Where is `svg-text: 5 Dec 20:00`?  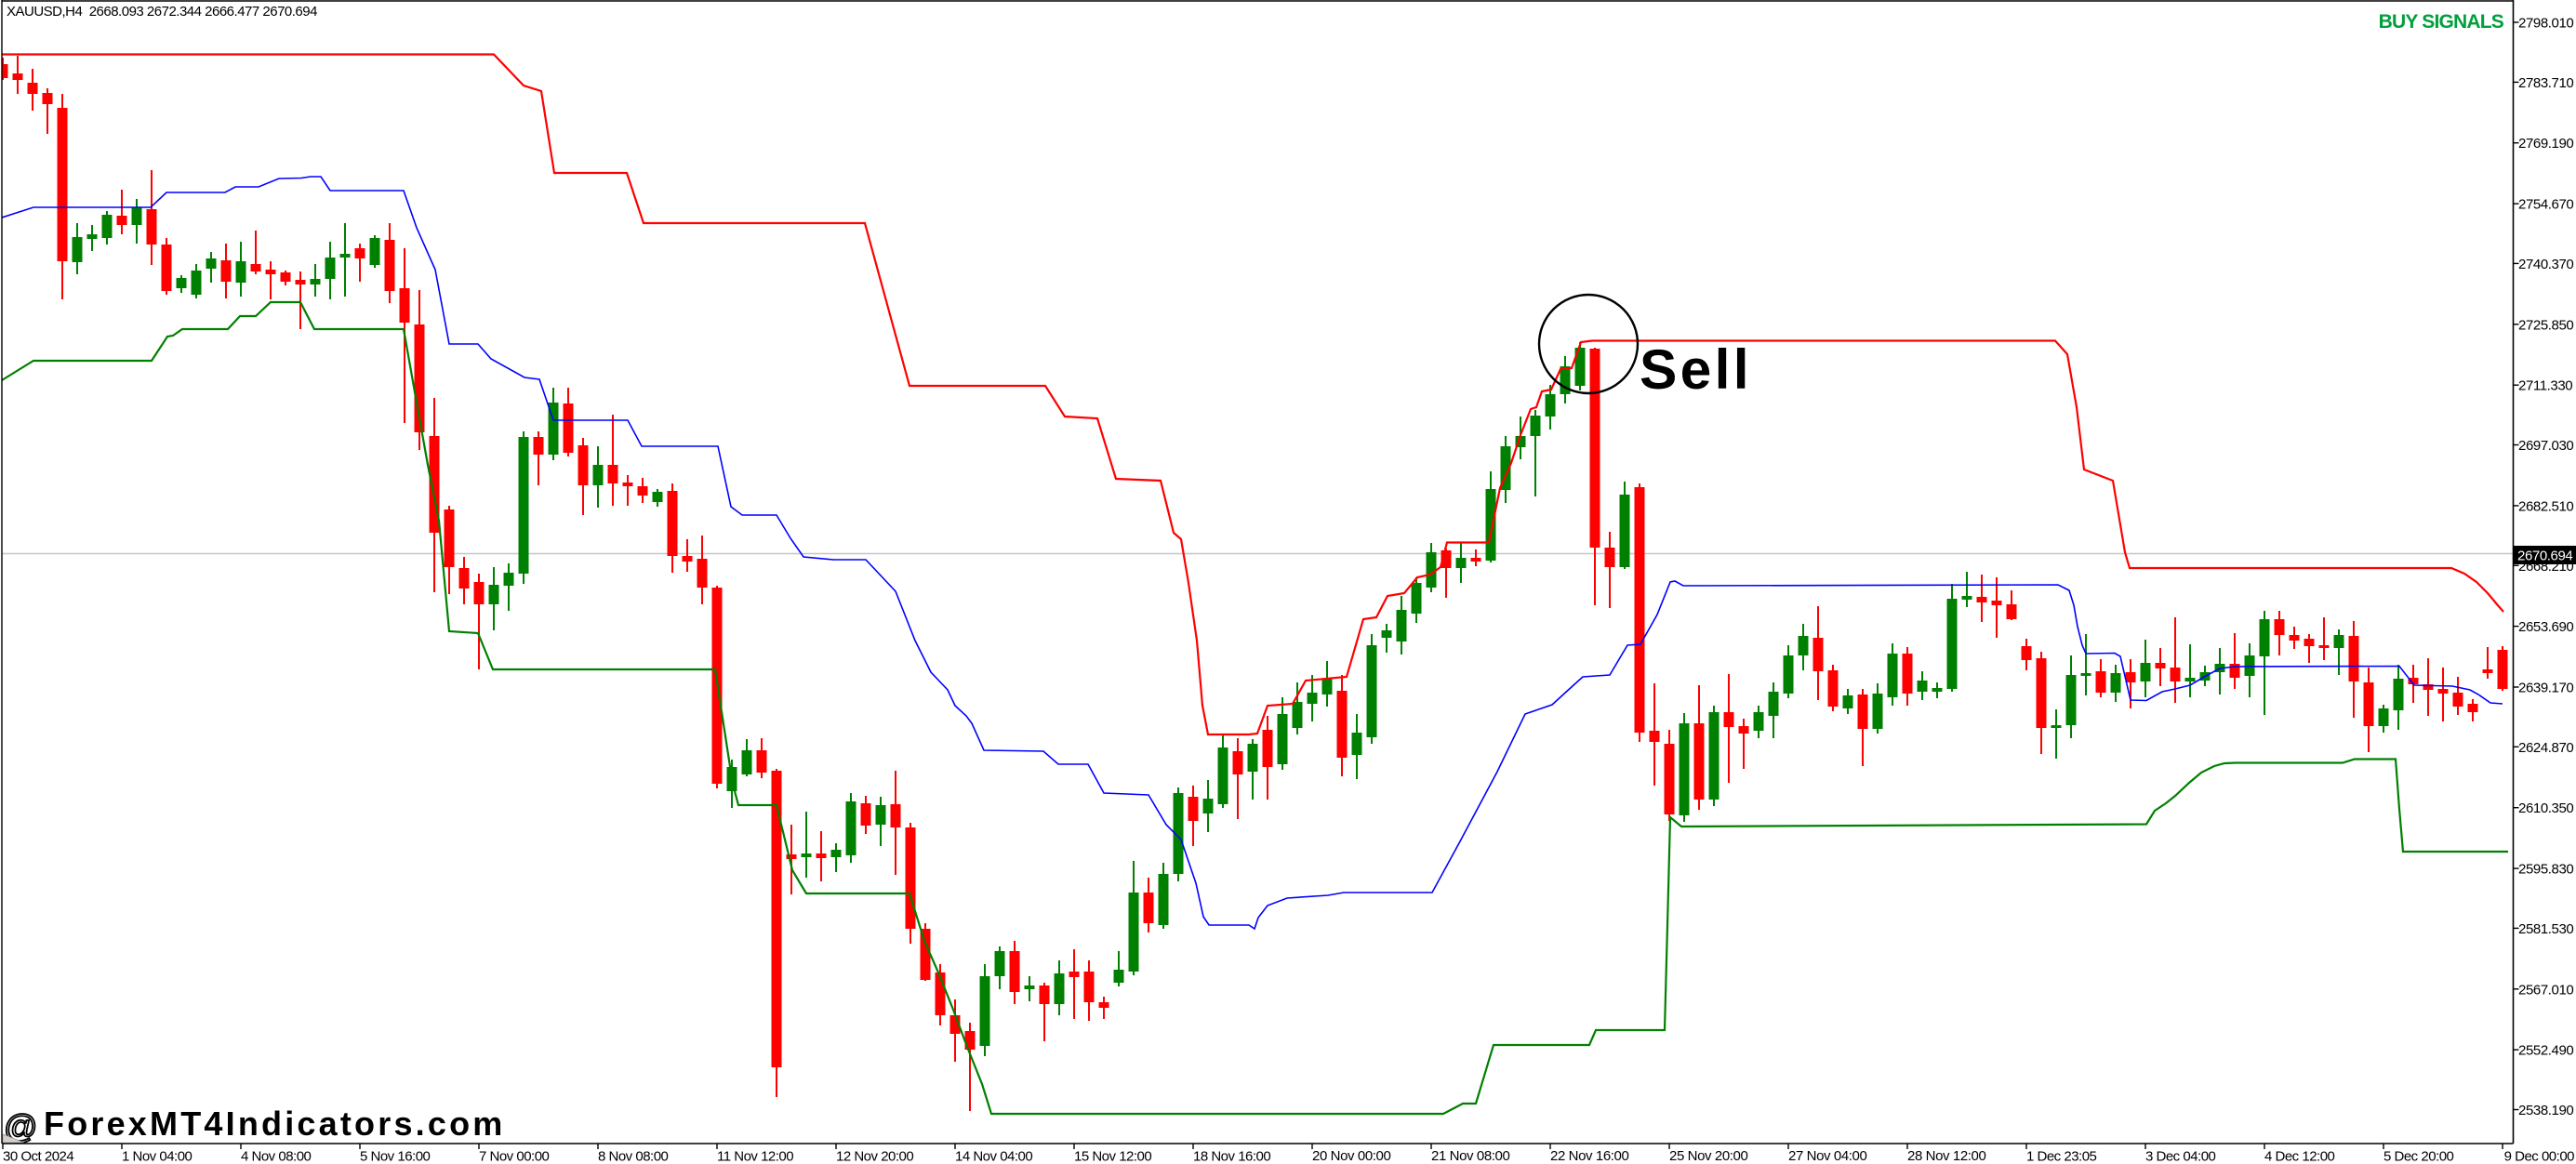 svg-text: 5 Dec 20:00 is located at coordinates (2418, 1156).